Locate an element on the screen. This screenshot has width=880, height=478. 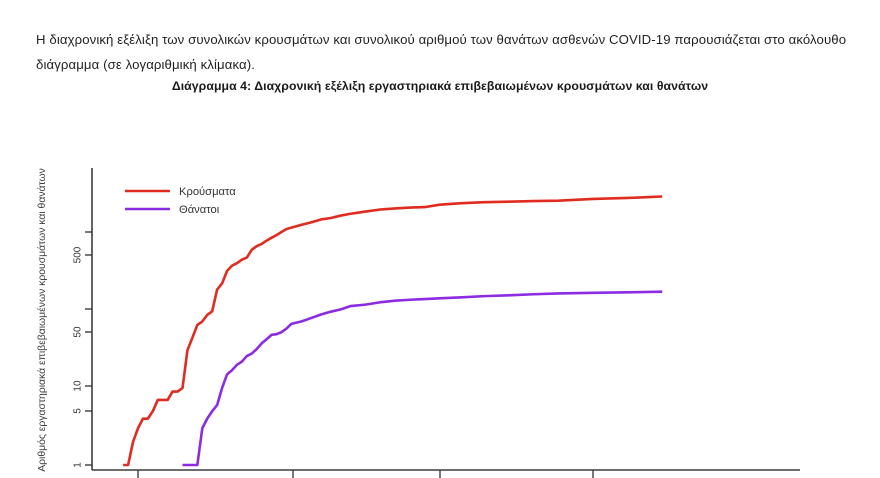
y-tick-label-10: 10 is located at coordinates (78, 386).